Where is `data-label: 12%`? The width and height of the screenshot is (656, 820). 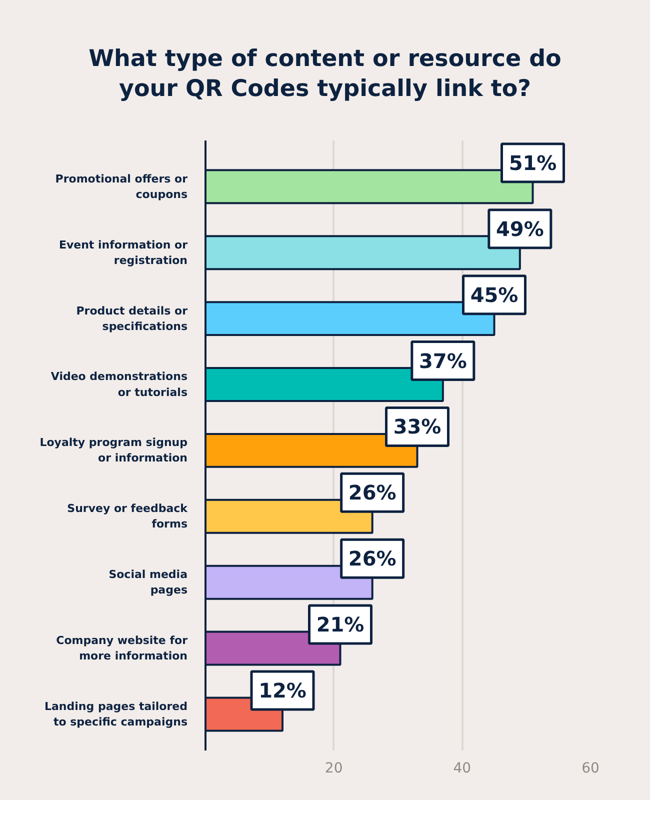 data-label: 12% is located at coordinates (282, 690).